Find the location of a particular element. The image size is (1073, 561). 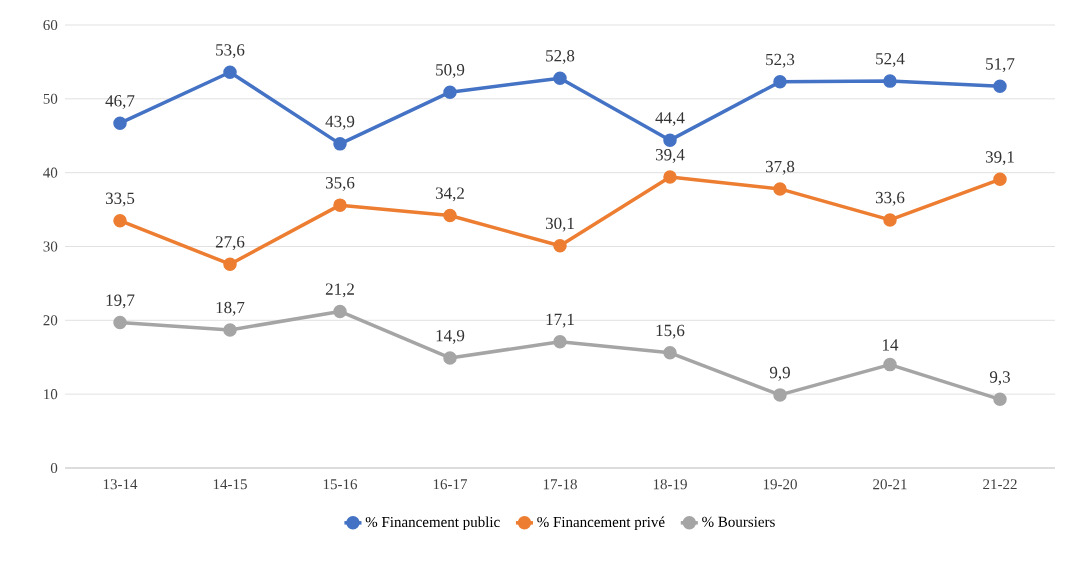

data-label: 39,1 is located at coordinates (999, 158).